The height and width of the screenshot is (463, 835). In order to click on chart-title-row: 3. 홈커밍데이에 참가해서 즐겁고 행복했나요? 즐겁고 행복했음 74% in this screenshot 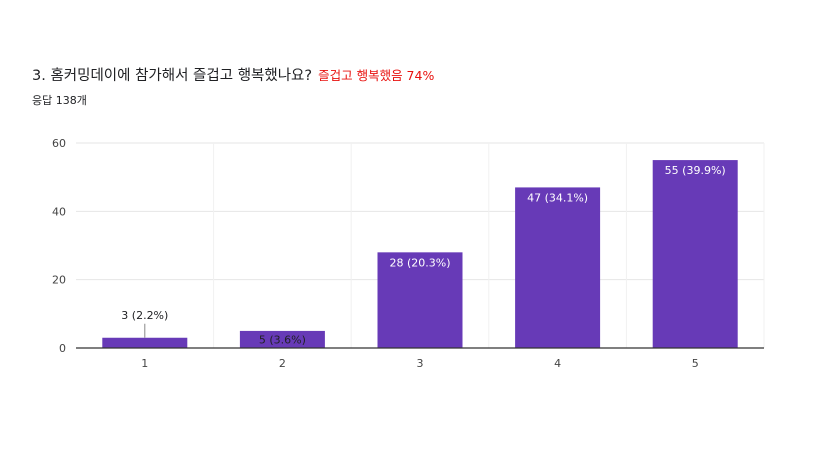, I will do `click(233, 74)`.